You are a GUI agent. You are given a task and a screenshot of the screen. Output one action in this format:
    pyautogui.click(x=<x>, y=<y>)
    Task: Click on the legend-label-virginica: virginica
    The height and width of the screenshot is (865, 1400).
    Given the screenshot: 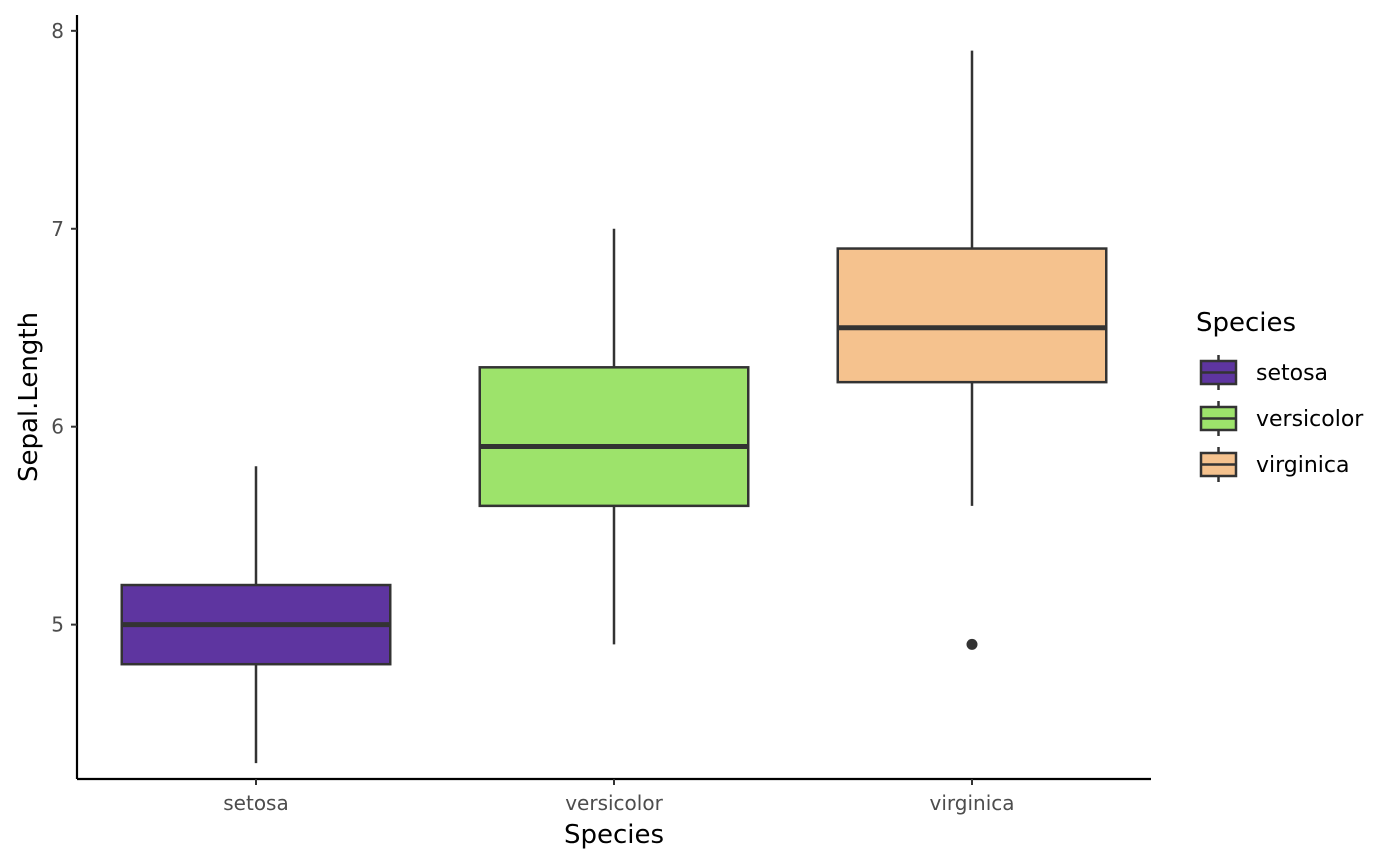 What is the action you would take?
    pyautogui.click(x=1303, y=465)
    